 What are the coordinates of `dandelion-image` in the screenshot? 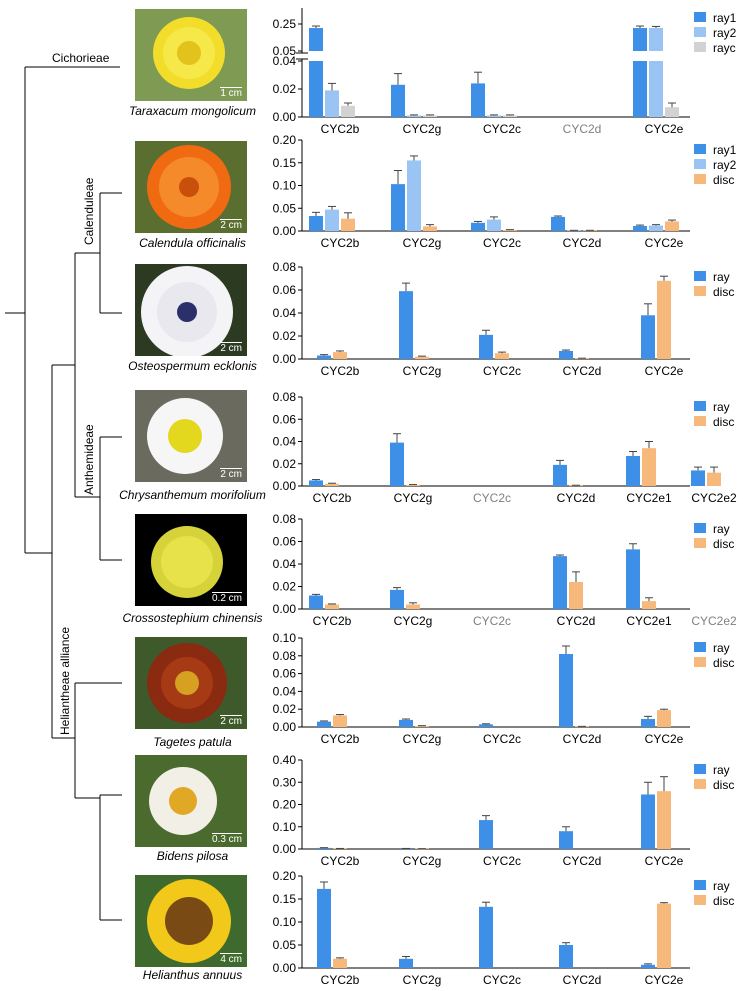 It's located at (189, 53).